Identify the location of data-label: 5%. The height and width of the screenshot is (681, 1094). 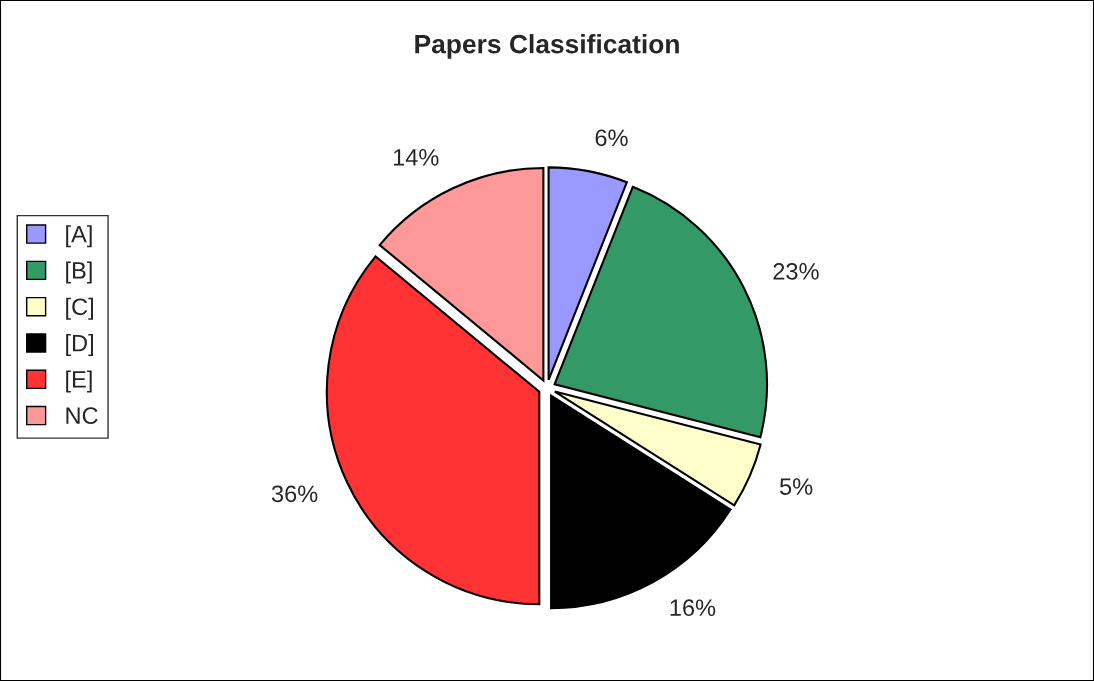
(796, 486).